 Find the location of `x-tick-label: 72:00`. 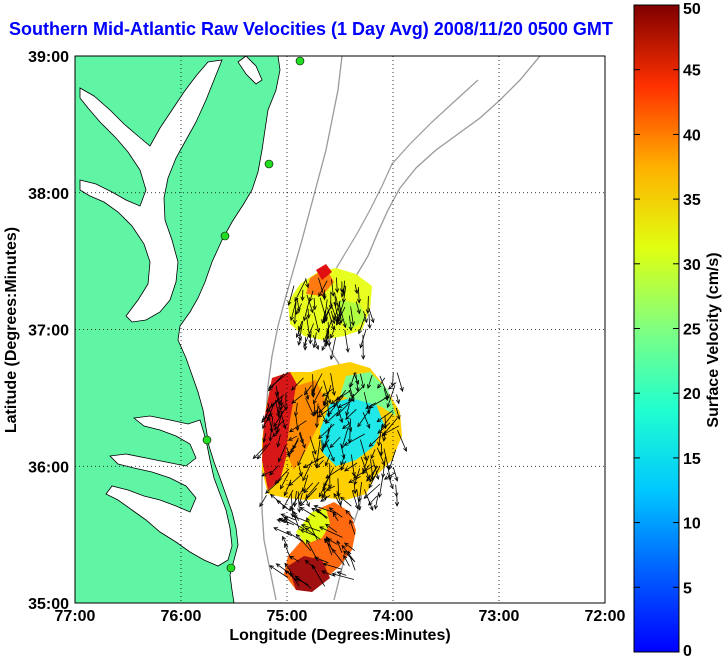

x-tick-label: 72:00 is located at coordinates (605, 616).